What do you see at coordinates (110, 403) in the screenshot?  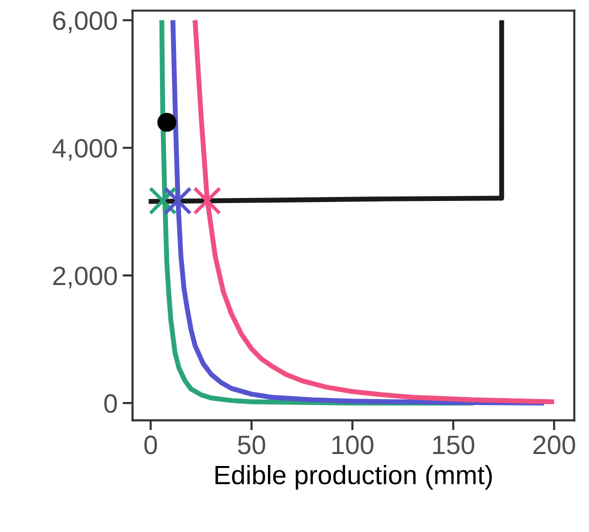 I see `y-tick-label: 0` at bounding box center [110, 403].